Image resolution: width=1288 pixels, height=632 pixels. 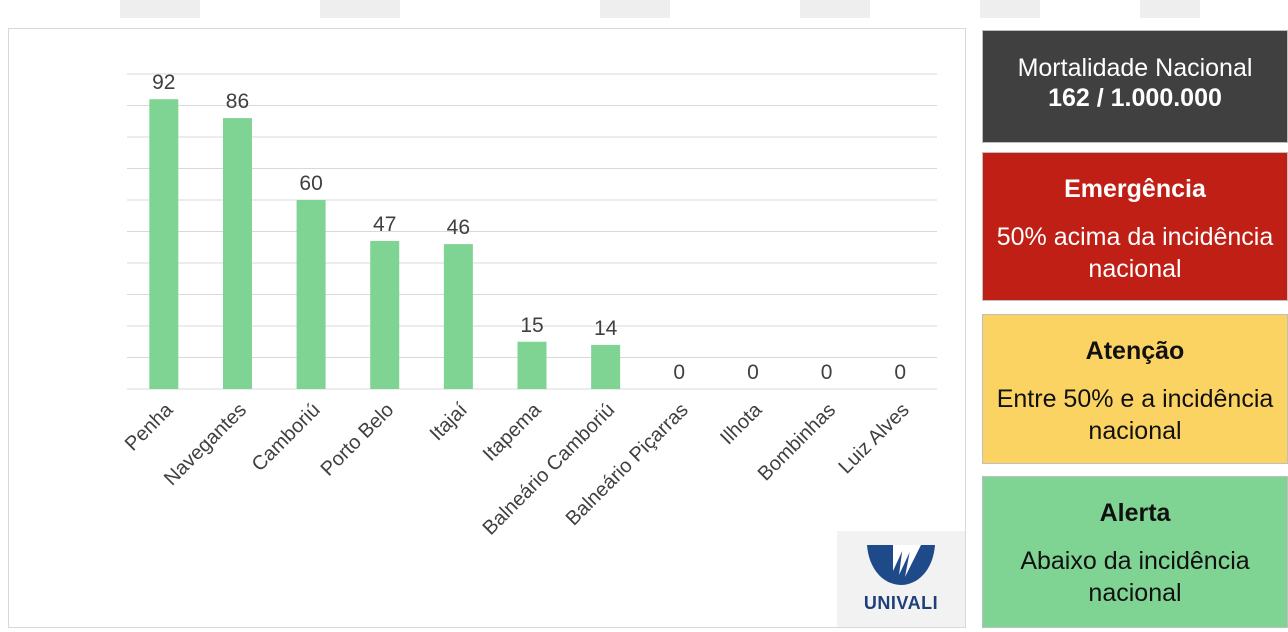 What do you see at coordinates (384, 224) in the screenshot?
I see `value-label-3: 47` at bounding box center [384, 224].